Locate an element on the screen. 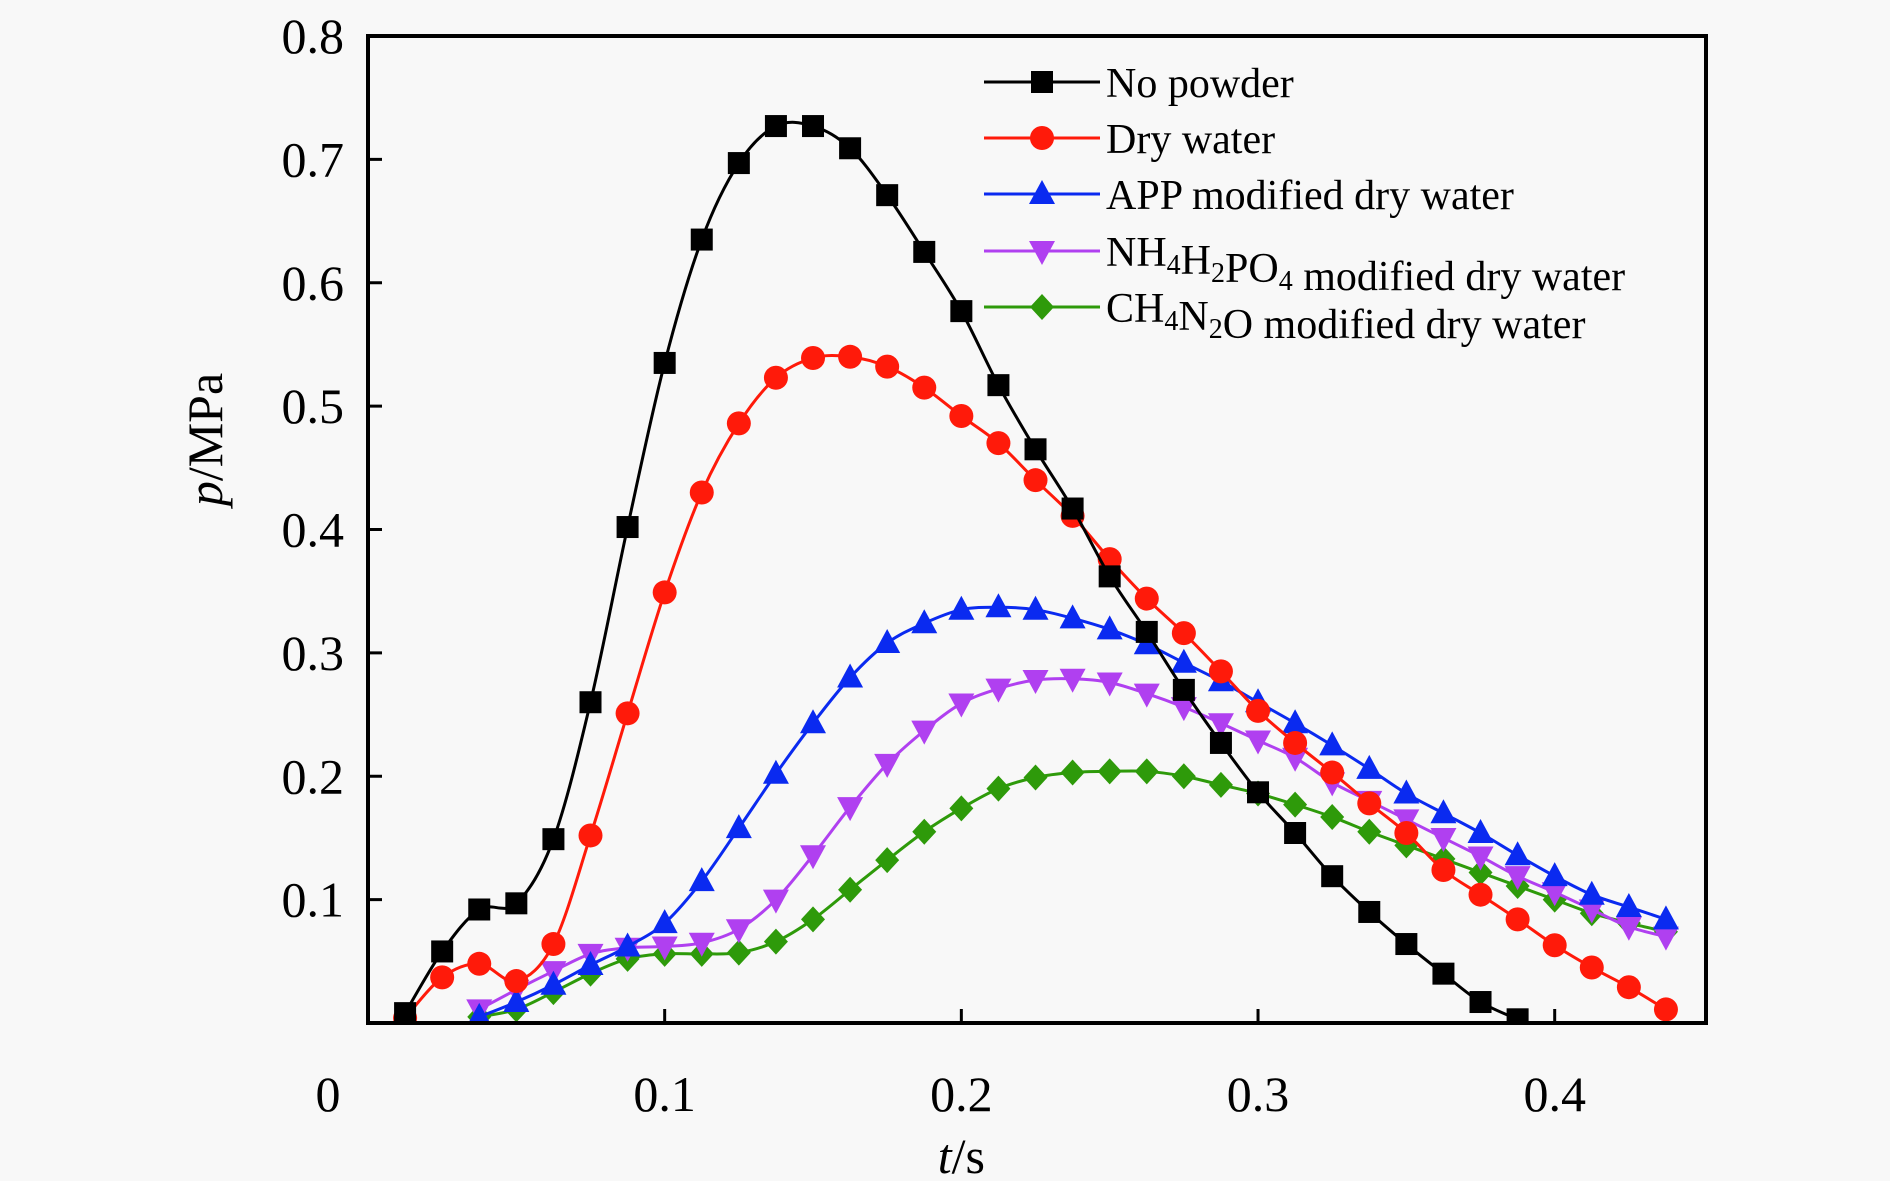  x-axis-title: t/s is located at coordinates (961, 1154).